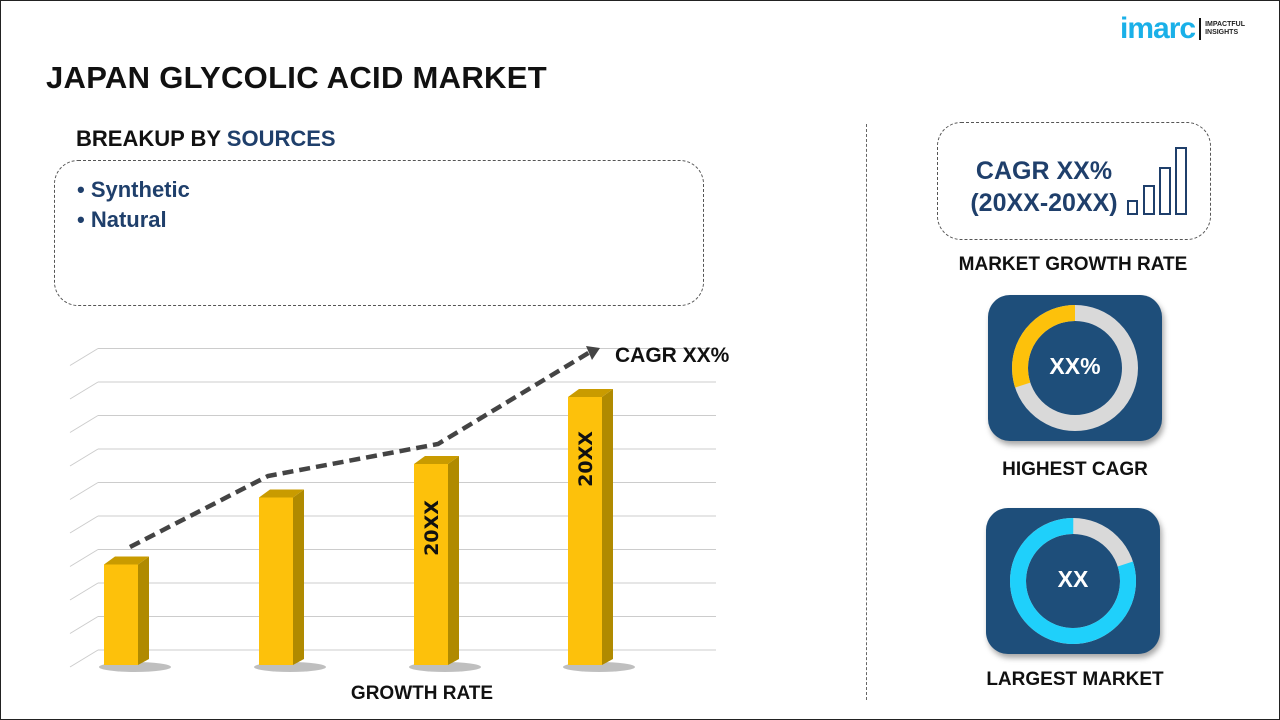  Describe the element at coordinates (133, 189) in the screenshot. I see `source-item: • Synthetic` at that location.